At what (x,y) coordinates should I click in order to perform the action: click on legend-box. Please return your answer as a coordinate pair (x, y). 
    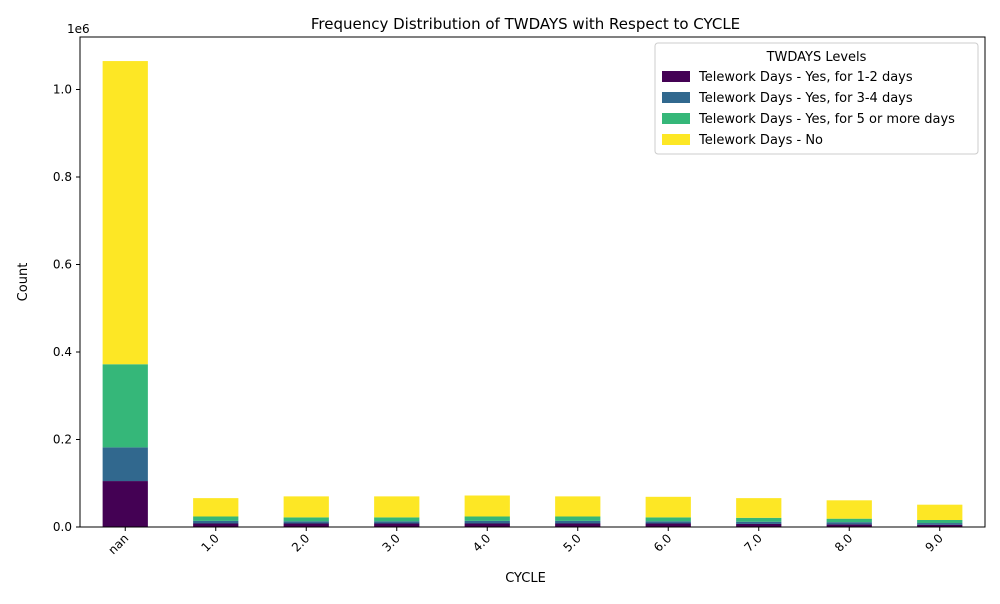
    Looking at the image, I should click on (816, 98).